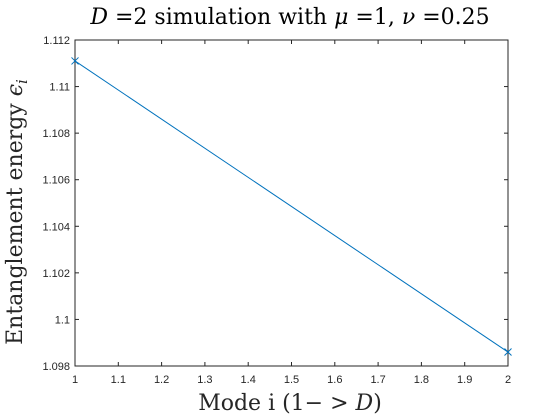 The image size is (560, 420). What do you see at coordinates (290, 403) in the screenshot?
I see `x-axis-label: Mode i (1− > D)` at bounding box center [290, 403].